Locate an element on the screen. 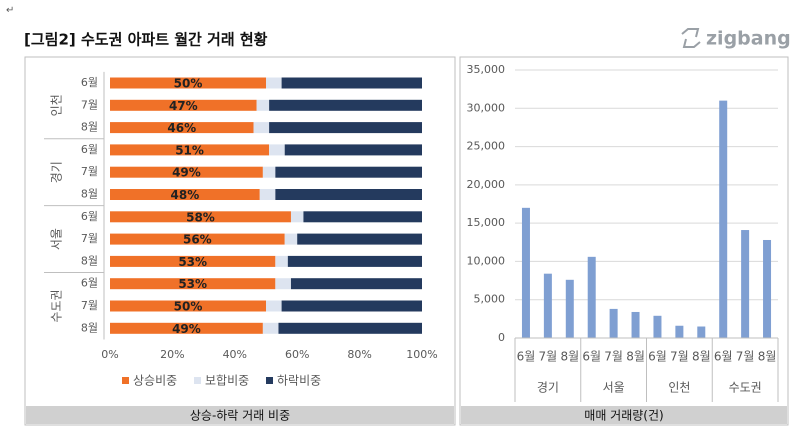 This screenshot has width=800, height=434. logo-icon is located at coordinates (691, 38).